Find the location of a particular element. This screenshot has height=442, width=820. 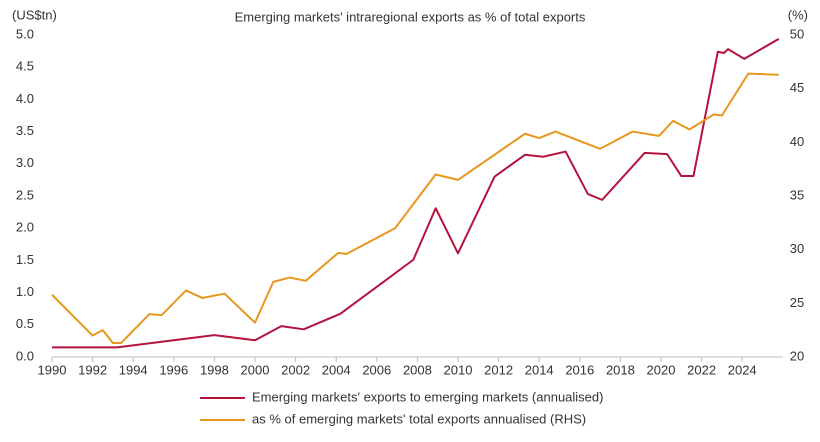

x-tick-label: 1998 is located at coordinates (214, 369).